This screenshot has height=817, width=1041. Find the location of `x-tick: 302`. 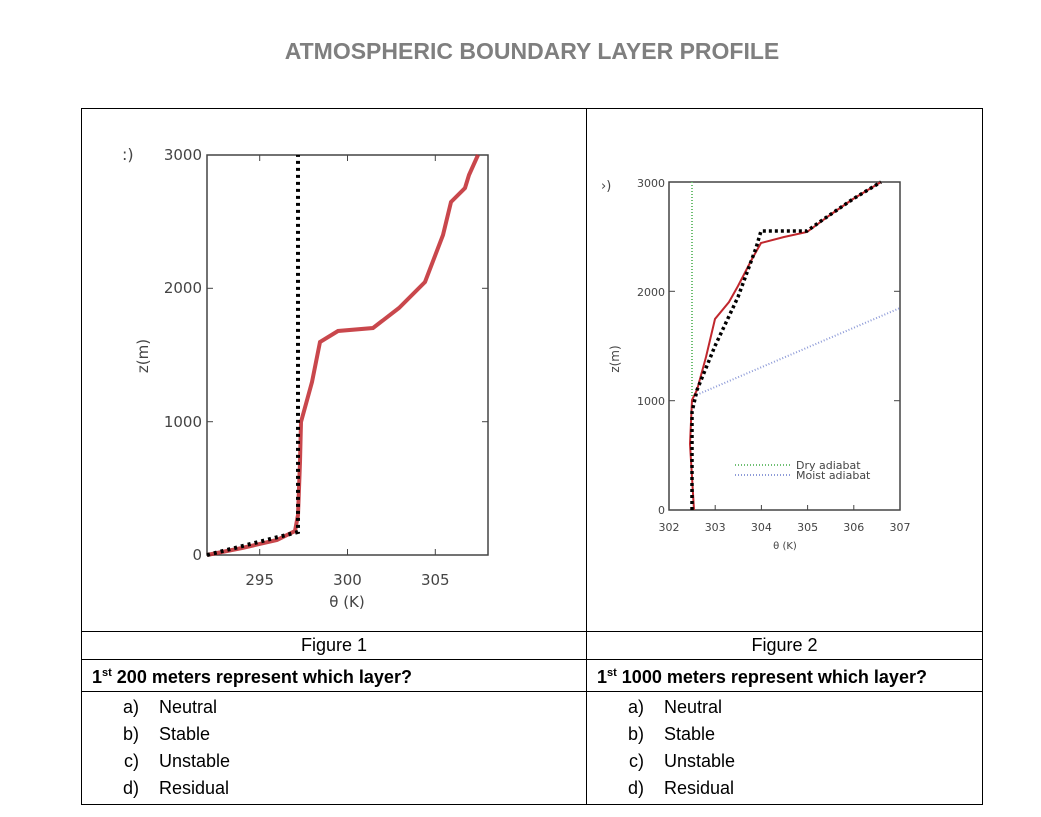

x-tick: 302 is located at coordinates (669, 527).